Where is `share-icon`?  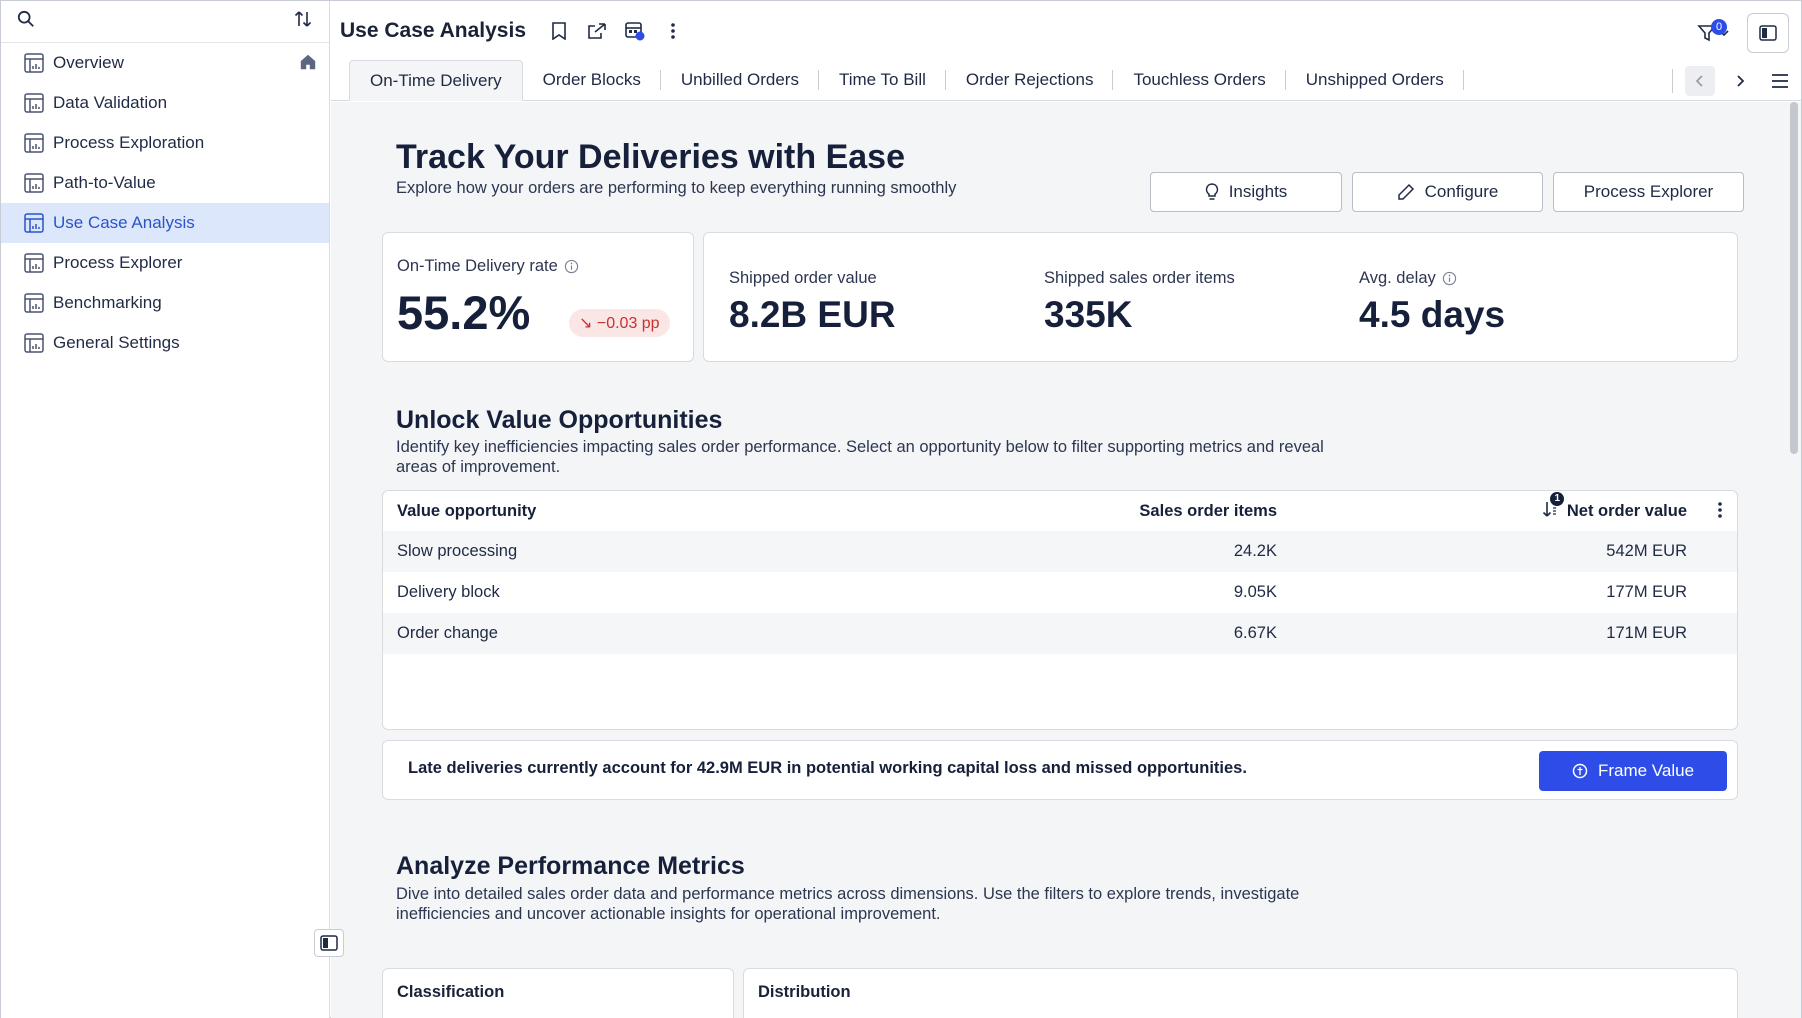 share-icon is located at coordinates (597, 31).